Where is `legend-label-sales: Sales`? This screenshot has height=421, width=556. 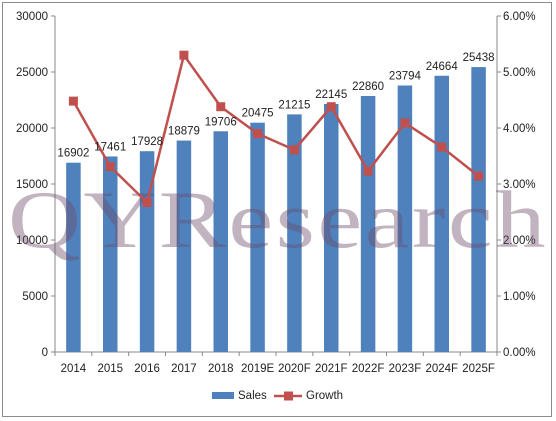 legend-label-sales: Sales is located at coordinates (252, 396).